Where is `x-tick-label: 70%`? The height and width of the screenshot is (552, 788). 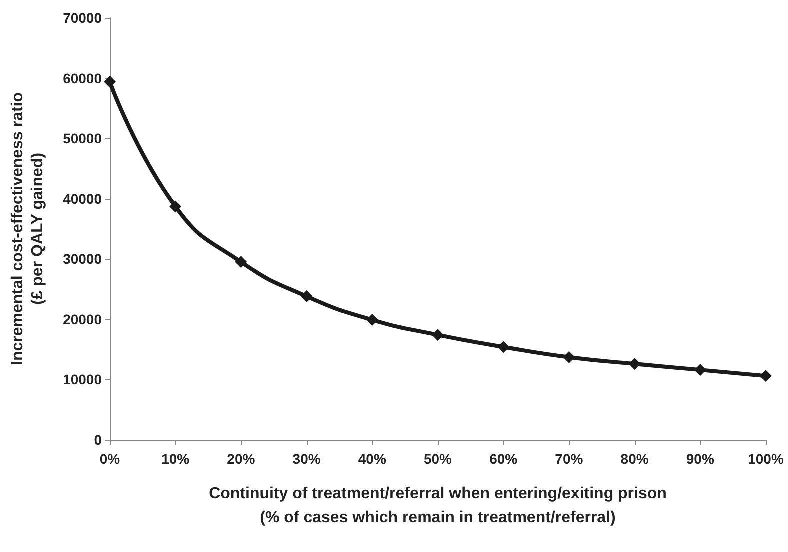 x-tick-label: 70% is located at coordinates (569, 459).